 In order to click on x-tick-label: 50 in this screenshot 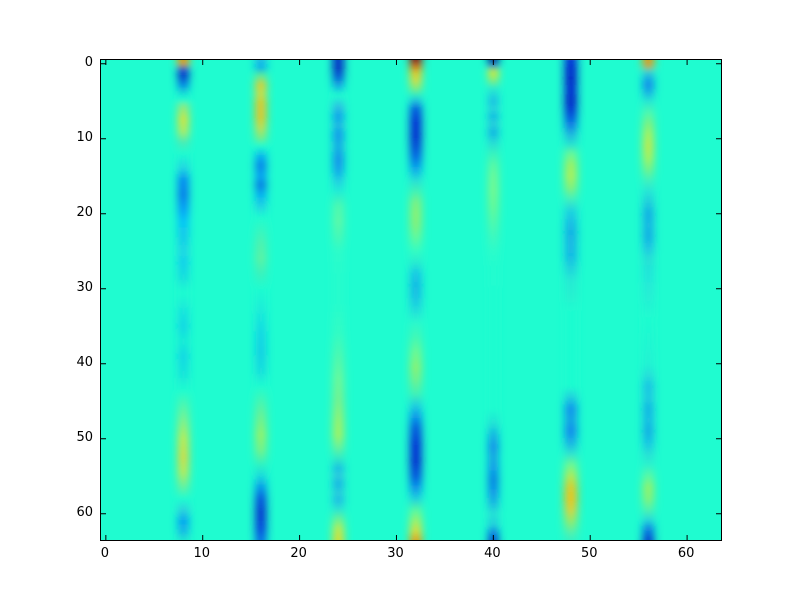, I will do `click(589, 553)`.